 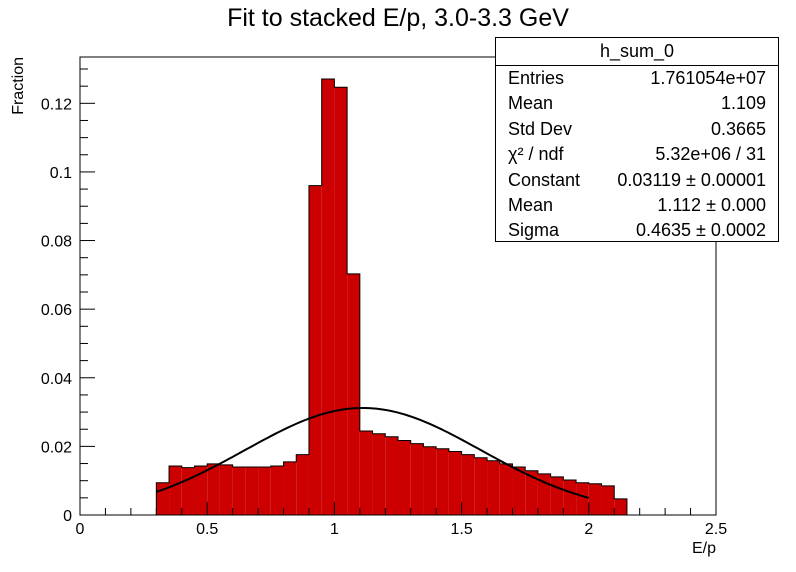 What do you see at coordinates (61, 173) in the screenshot?
I see `y-tick-label: 0.1` at bounding box center [61, 173].